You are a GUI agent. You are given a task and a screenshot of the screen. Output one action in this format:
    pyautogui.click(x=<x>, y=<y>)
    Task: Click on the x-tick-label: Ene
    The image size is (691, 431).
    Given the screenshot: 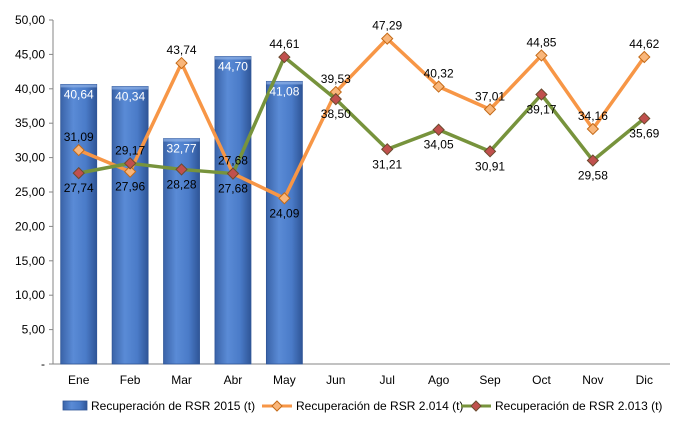 What is the action you would take?
    pyautogui.click(x=79, y=380)
    